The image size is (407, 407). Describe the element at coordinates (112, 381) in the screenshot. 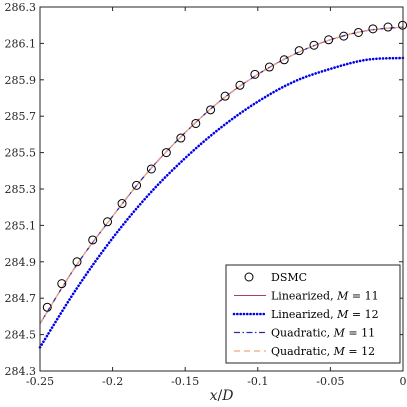

I see `x-tick-label: -0.2` at that location.